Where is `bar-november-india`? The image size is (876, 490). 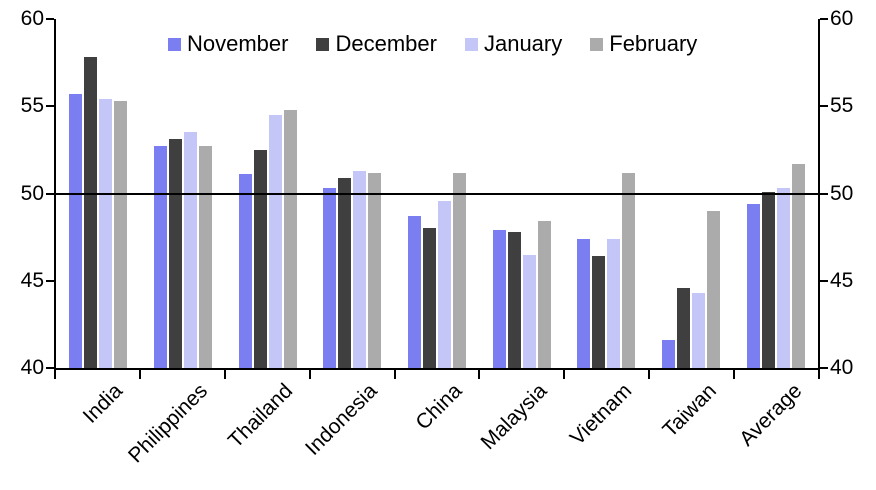 bar-november-india is located at coordinates (76, 231).